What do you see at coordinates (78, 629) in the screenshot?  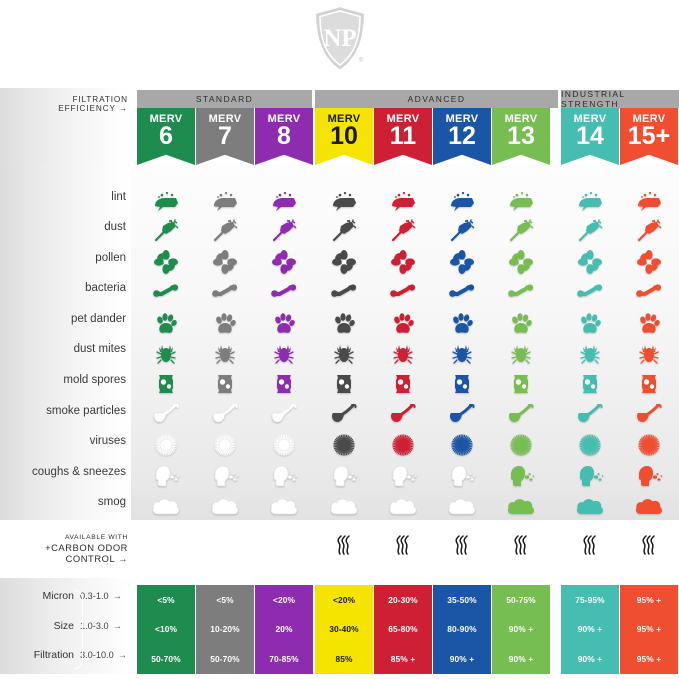 I see `brace-icon` at bounding box center [78, 629].